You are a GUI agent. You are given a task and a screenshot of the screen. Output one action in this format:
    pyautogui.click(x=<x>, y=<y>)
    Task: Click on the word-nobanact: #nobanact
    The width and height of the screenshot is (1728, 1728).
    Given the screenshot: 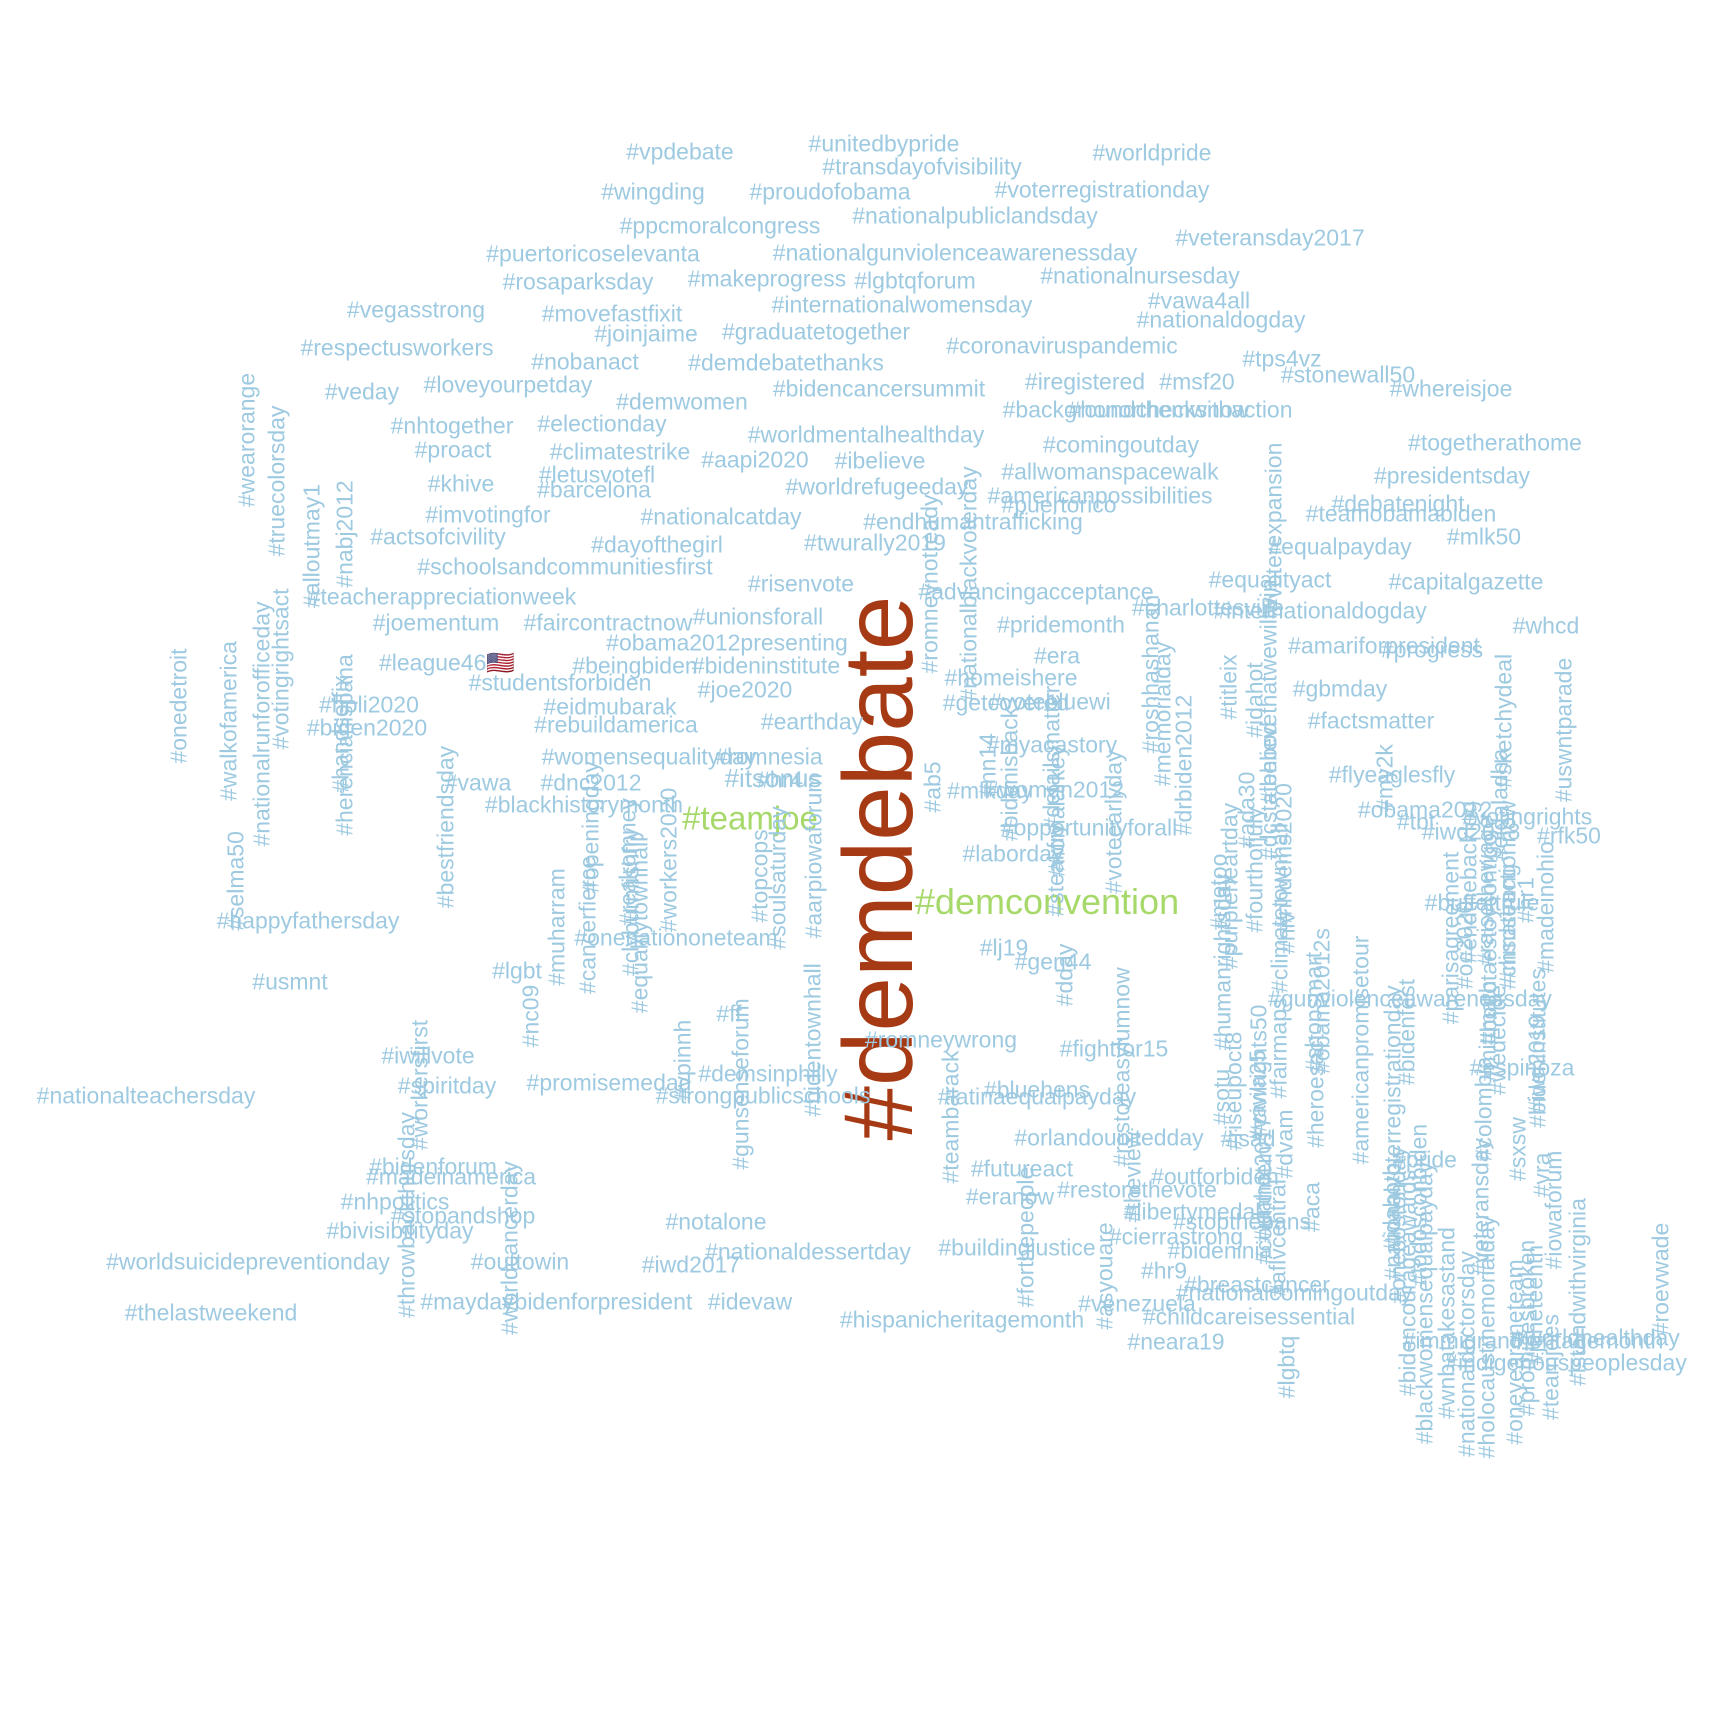 What is the action you would take?
    pyautogui.click(x=585, y=361)
    